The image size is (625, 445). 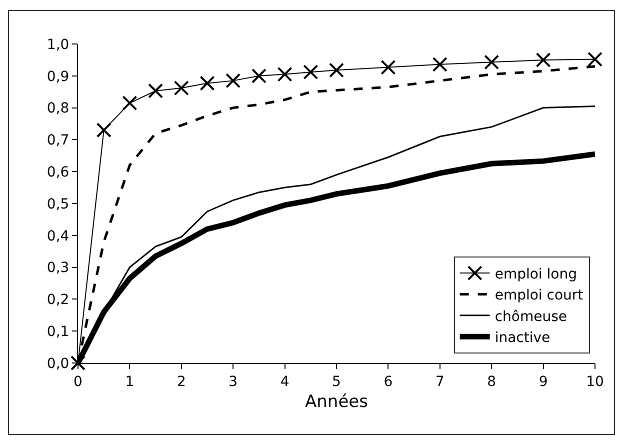 What do you see at coordinates (388, 382) in the screenshot?
I see `x-tick-label: 6` at bounding box center [388, 382].